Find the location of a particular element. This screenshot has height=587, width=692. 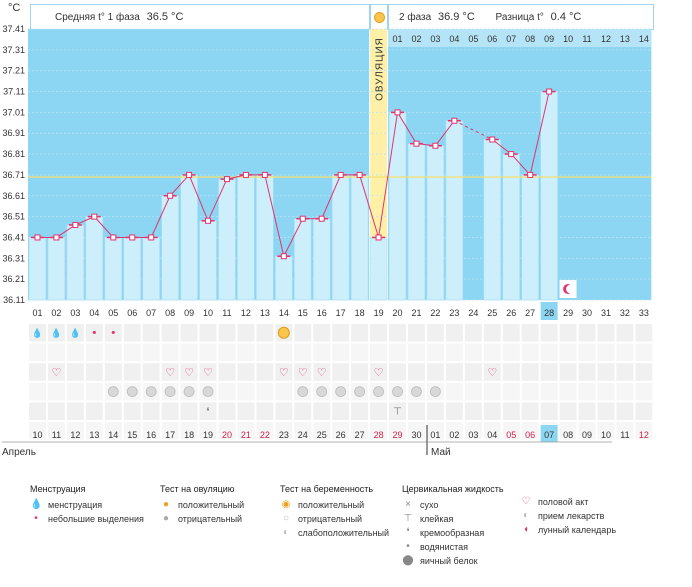

temperature-line is located at coordinates (520, 133).